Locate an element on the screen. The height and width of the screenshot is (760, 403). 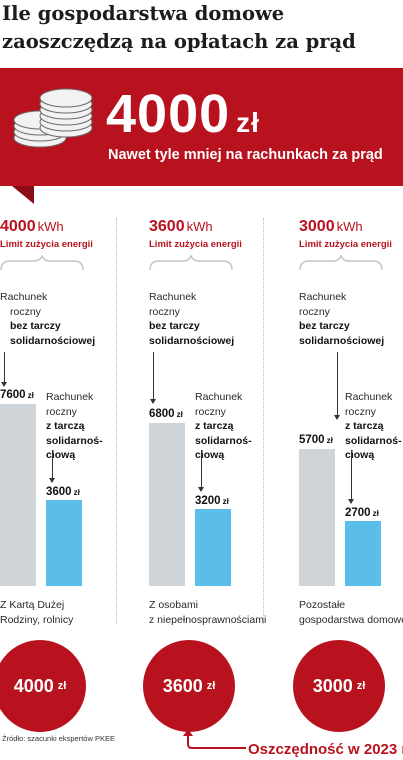
group-label: Pozostałe gospodarstwa domowe is located at coordinates (351, 613).